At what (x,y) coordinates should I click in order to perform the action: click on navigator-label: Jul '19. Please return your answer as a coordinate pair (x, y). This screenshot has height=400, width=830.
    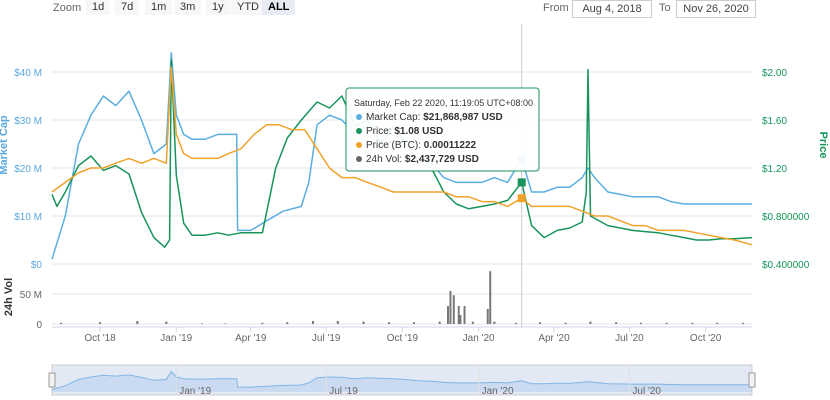
    Looking at the image, I should click on (343, 391).